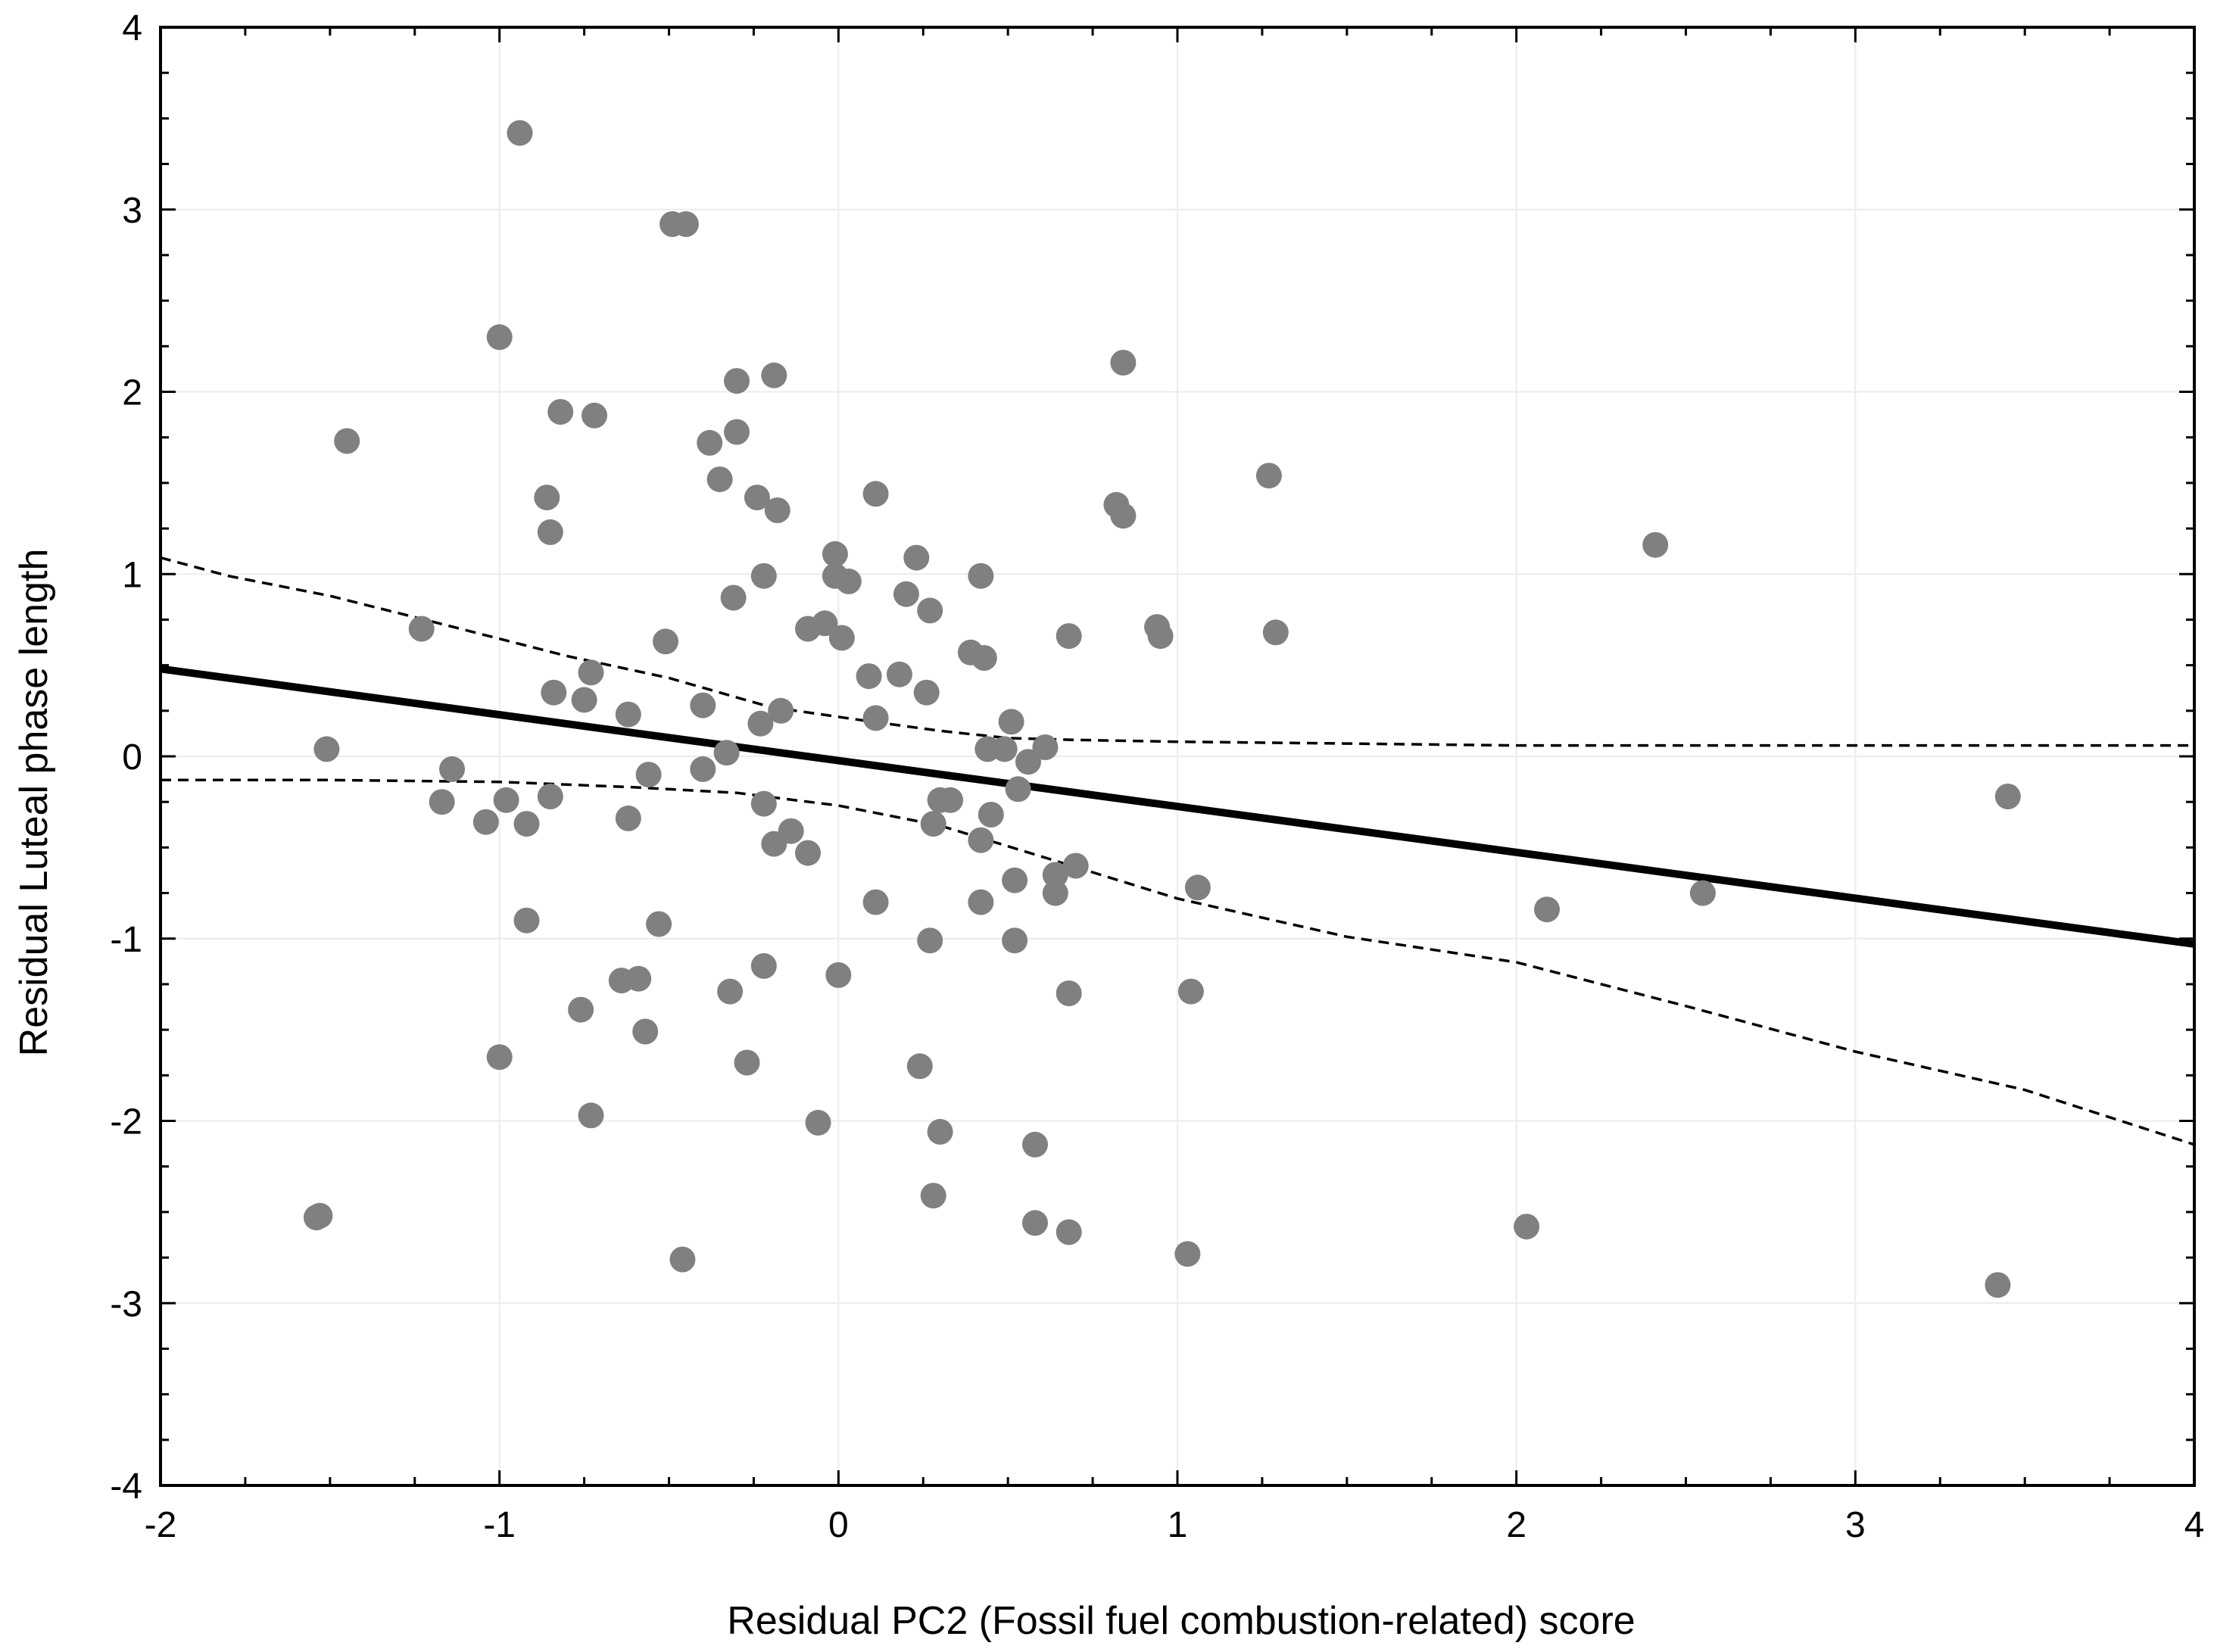 The height and width of the screenshot is (1652, 2214). Describe the element at coordinates (126, 757) in the screenshot. I see `y-tick-labels: -4 -3 -2 -1 0 1 2 3 4` at that location.